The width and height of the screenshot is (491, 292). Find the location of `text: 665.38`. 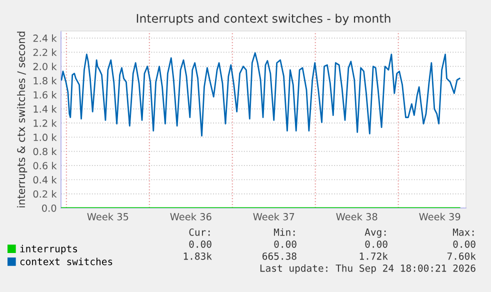

text: 665.38 is located at coordinates (279, 256).